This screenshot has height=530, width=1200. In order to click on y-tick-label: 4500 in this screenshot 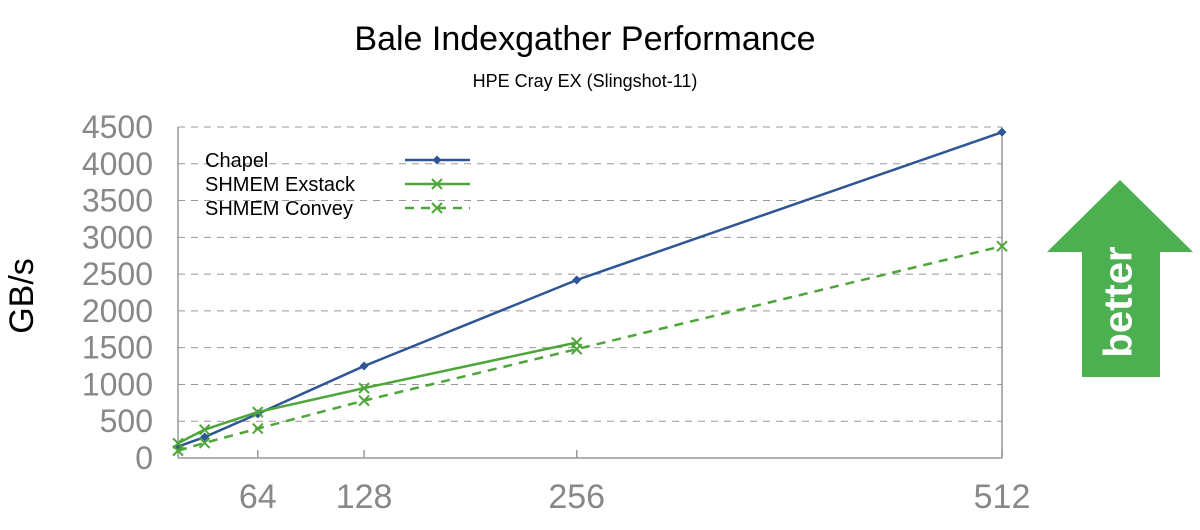, I will do `click(117, 127)`.